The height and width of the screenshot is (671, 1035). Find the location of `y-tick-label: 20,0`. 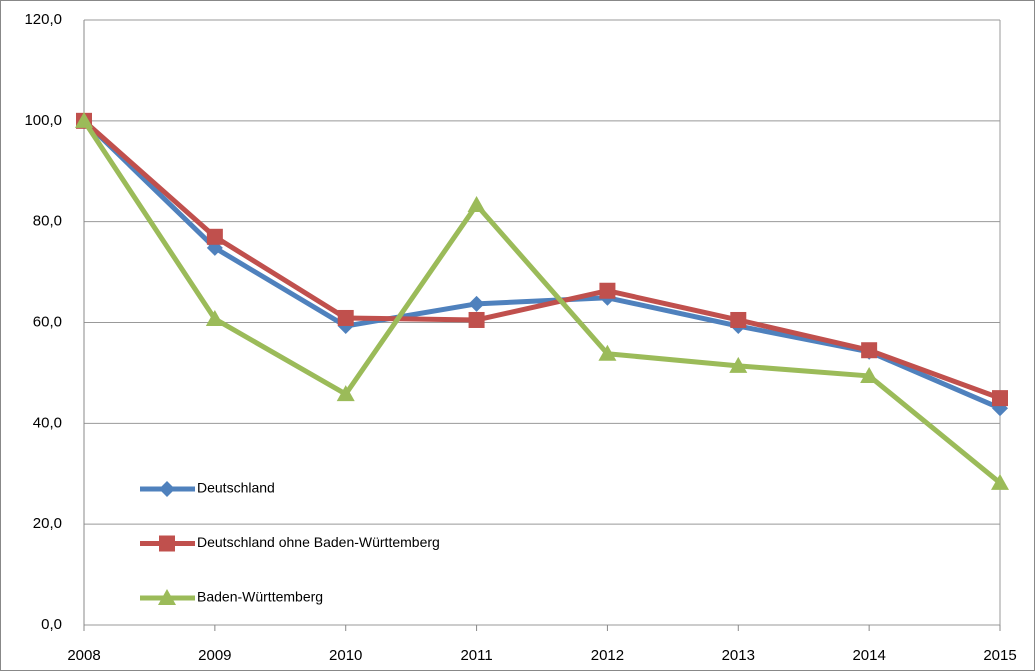

y-tick-label: 20,0 is located at coordinates (47, 523).